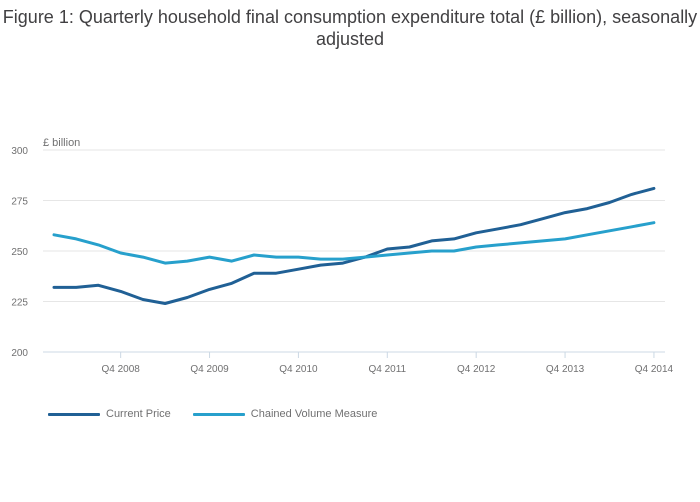 This screenshot has width=700, height=502. Describe the element at coordinates (209, 369) in the screenshot. I see `x-tick-label: Q4 2009` at that location.